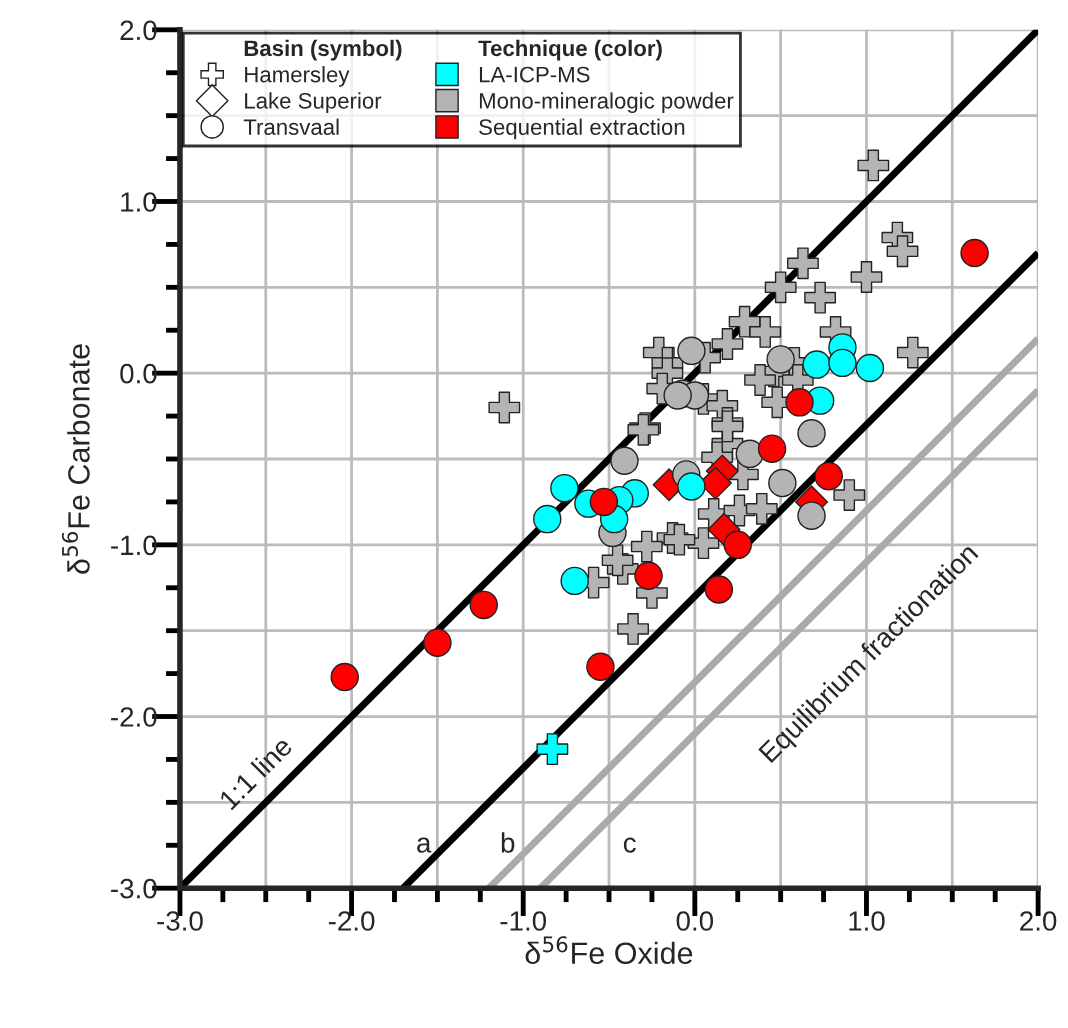  Describe the element at coordinates (582, 129) in the screenshot. I see `legend-label: Sequential extraction` at that location.